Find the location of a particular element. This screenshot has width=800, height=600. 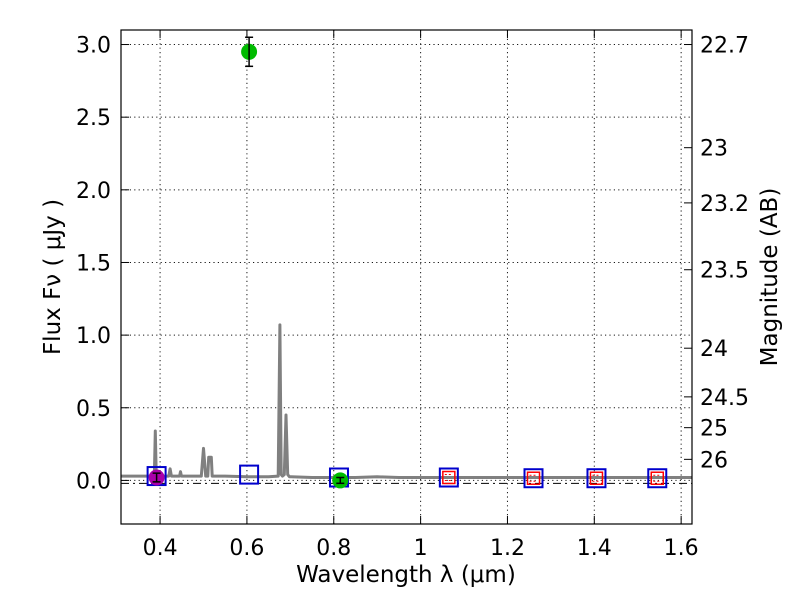

y-tick-label: 1.0 is located at coordinates (93, 336).